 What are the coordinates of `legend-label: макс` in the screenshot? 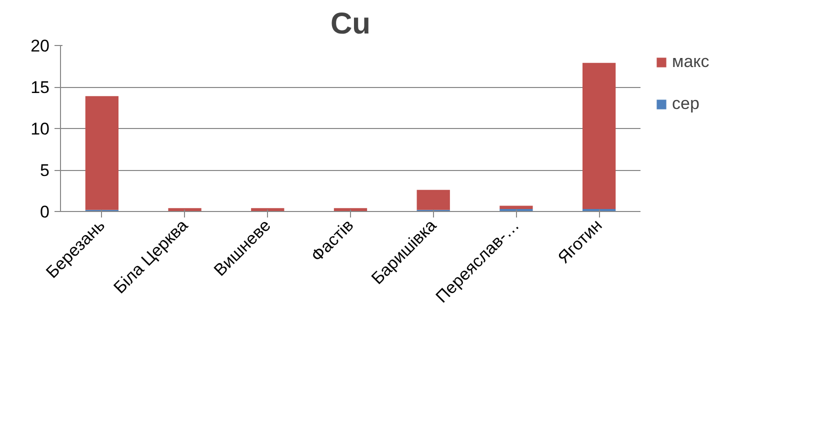 It's located at (691, 62).